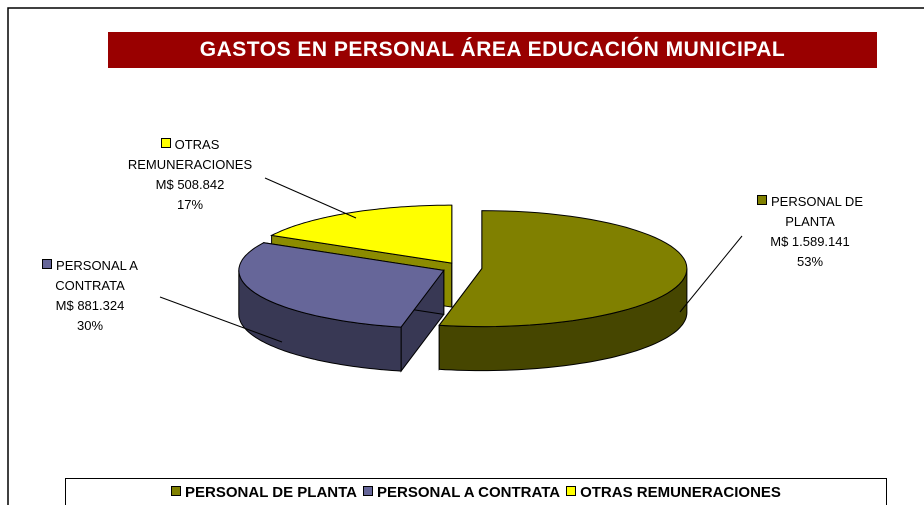 This screenshot has width=924, height=505. I want to click on label-value: M$ 881.324, so click(90, 305).